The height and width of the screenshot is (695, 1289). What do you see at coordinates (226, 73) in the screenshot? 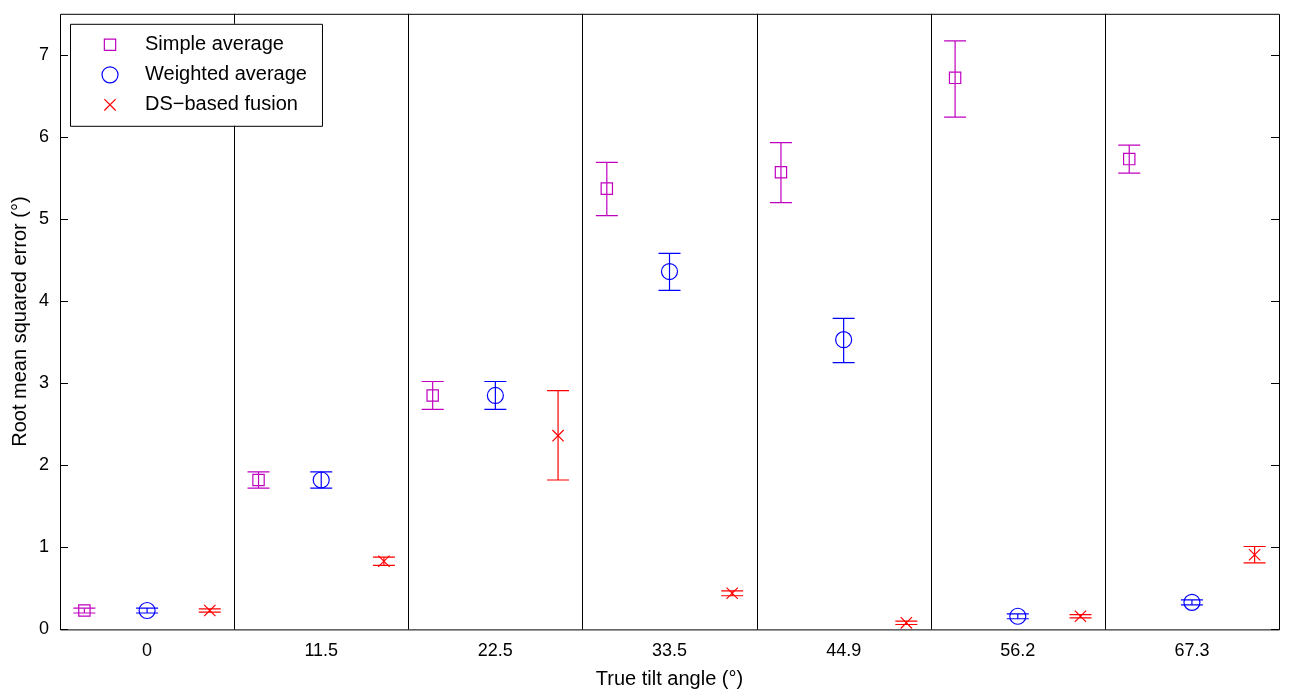
I see `legend-label: Weighted average` at bounding box center [226, 73].